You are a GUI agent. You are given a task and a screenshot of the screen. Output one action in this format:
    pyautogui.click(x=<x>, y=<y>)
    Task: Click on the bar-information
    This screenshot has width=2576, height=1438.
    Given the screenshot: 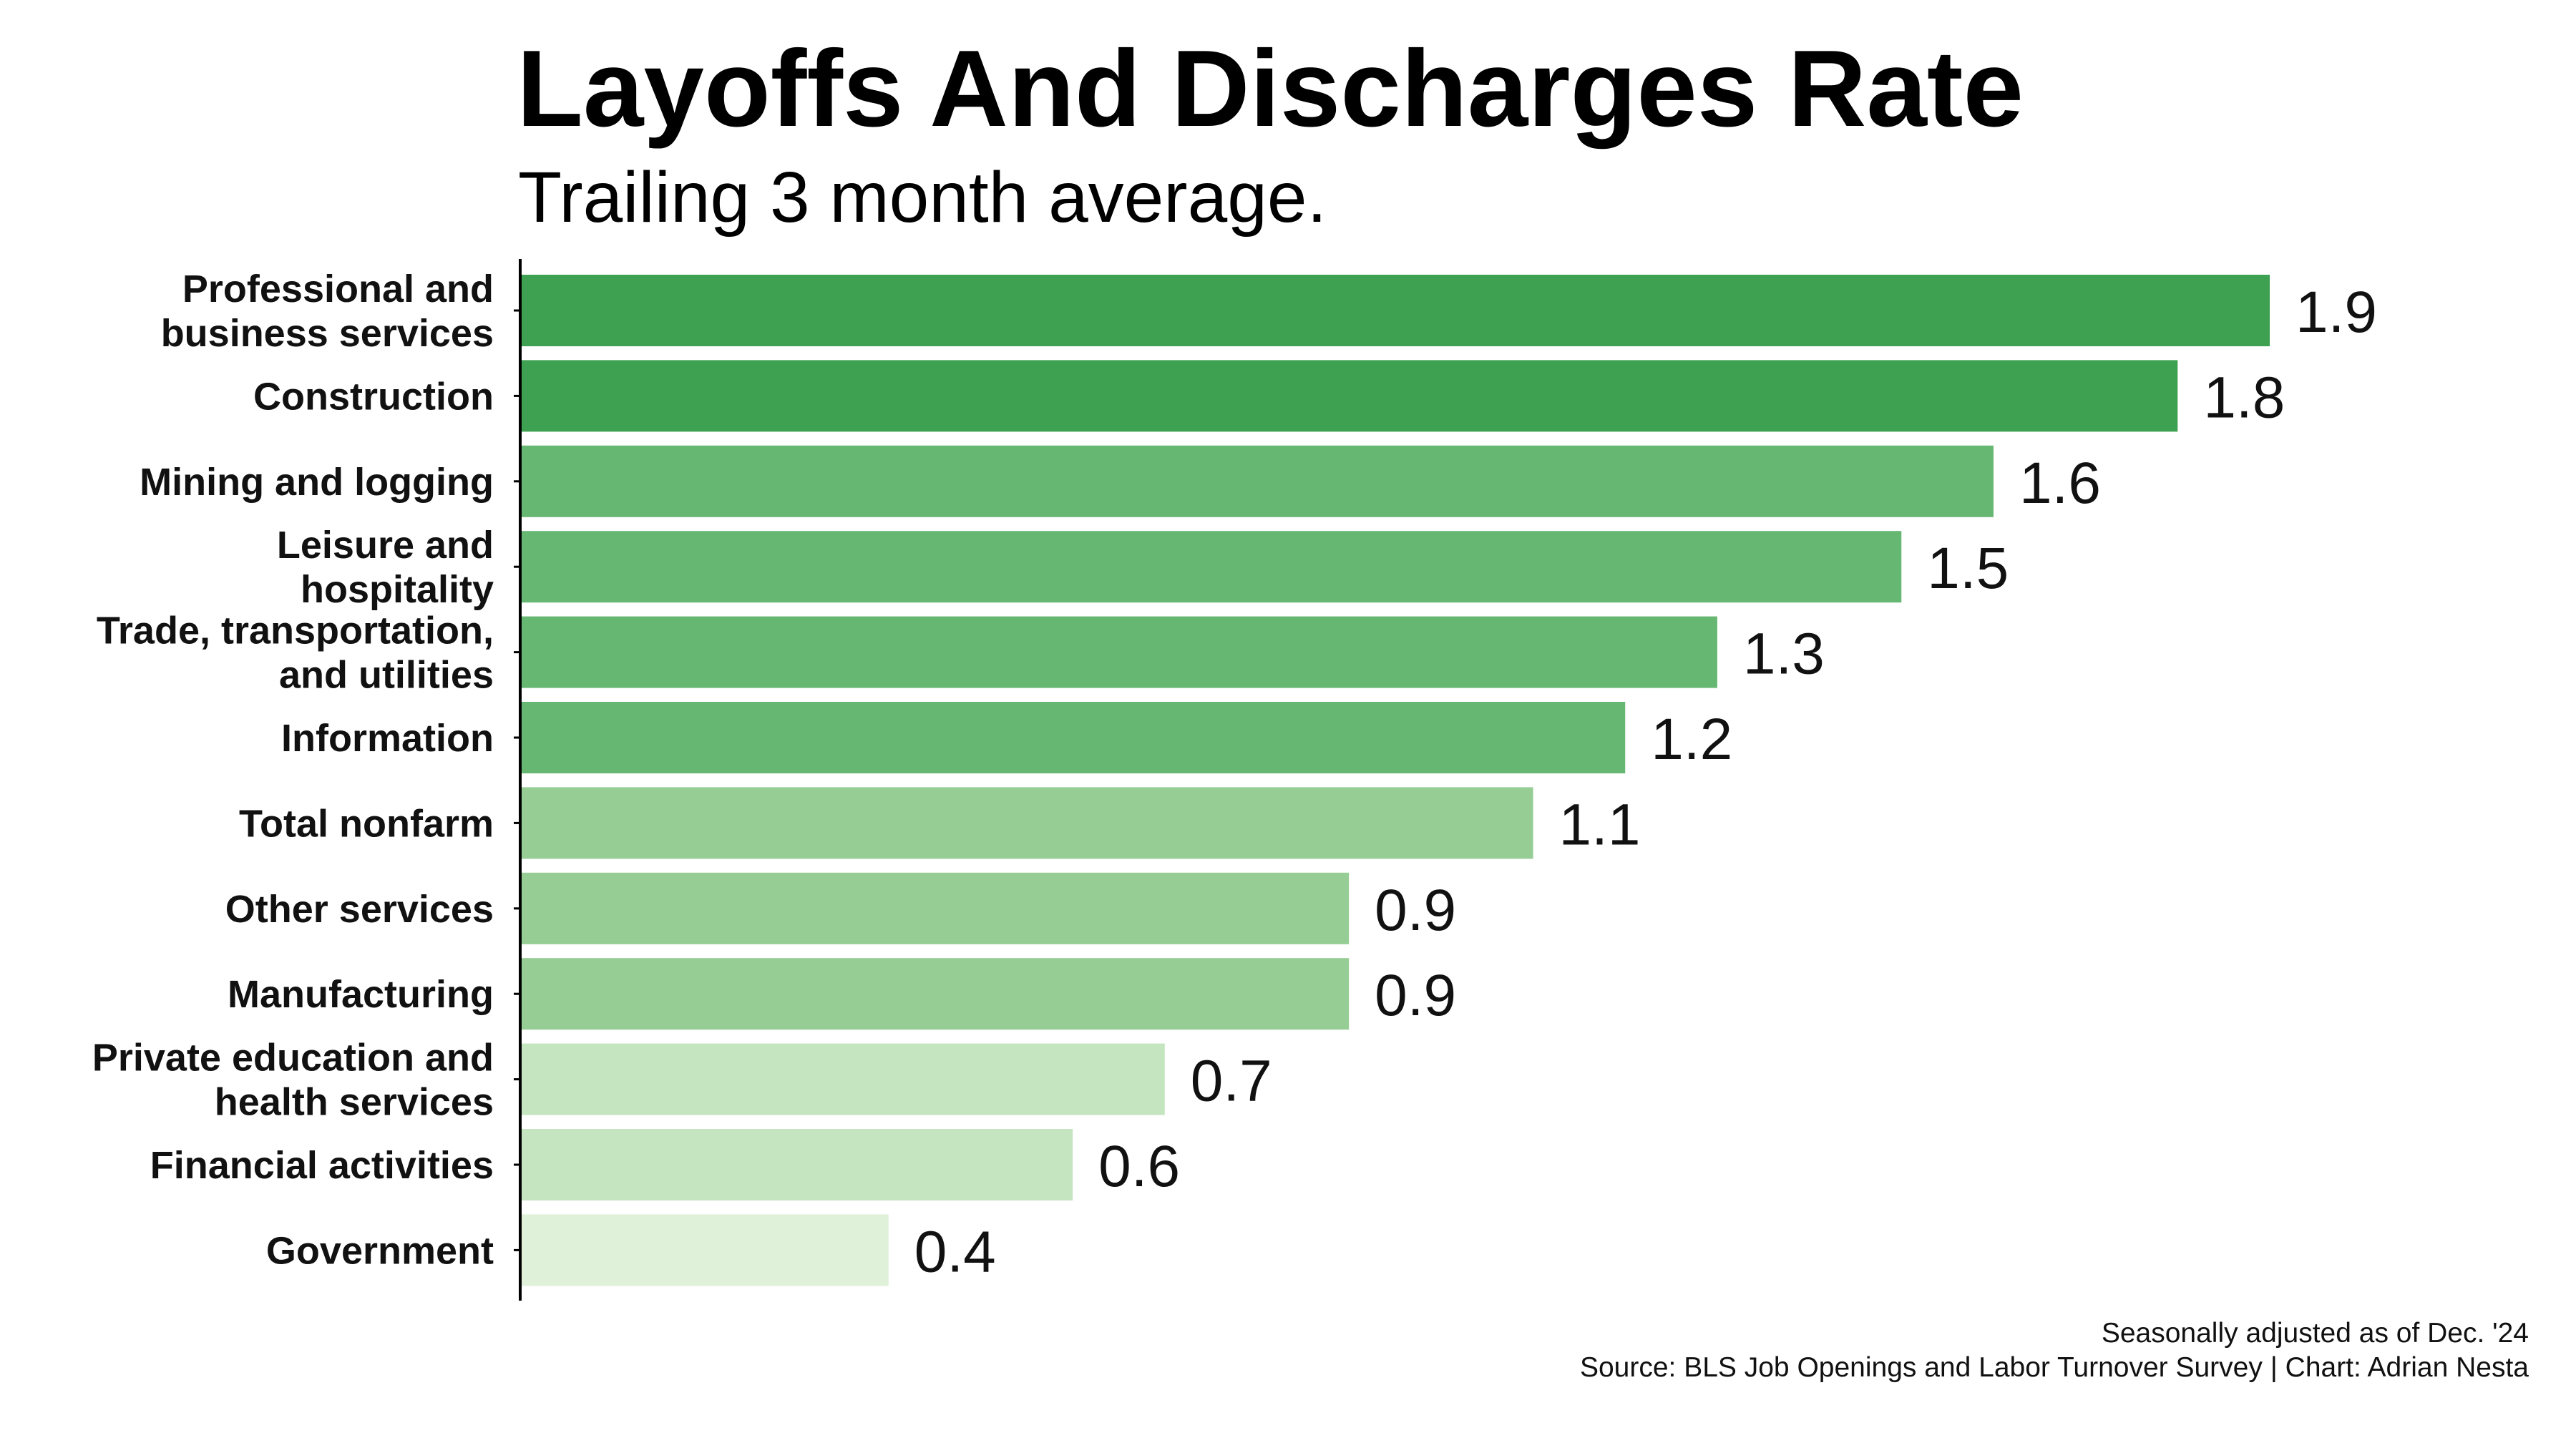 What is the action you would take?
    pyautogui.click(x=1073, y=737)
    